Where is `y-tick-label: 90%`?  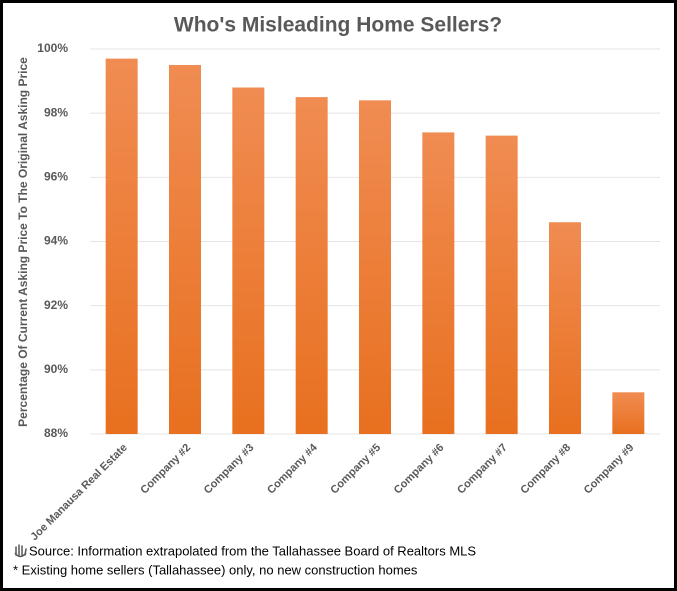 y-tick-label: 90% is located at coordinates (56, 369).